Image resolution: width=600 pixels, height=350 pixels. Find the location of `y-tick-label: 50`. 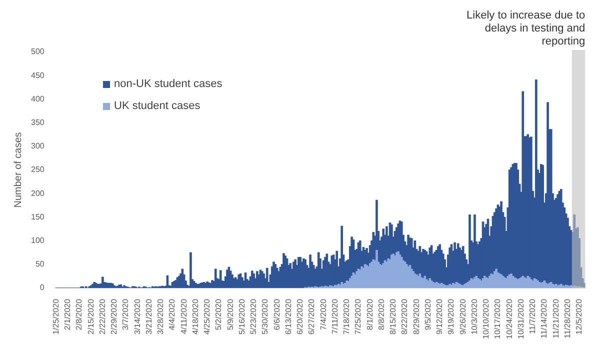

y-tick-label: 50 is located at coordinates (40, 264).